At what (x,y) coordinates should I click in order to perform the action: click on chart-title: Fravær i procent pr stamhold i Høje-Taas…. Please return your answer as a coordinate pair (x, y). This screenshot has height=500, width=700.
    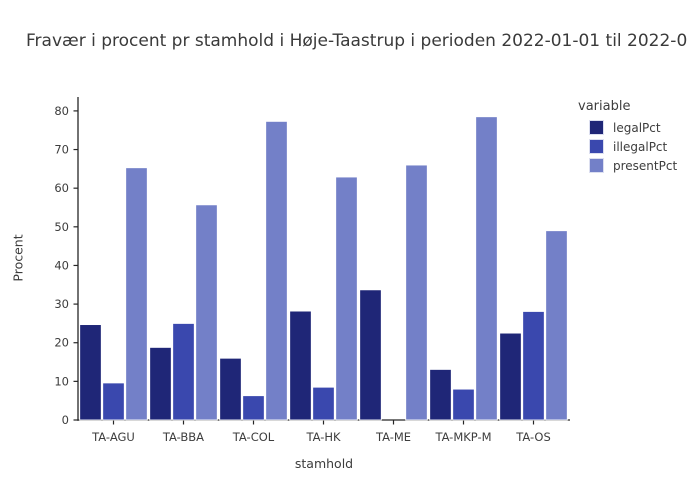
    Looking at the image, I should click on (357, 41).